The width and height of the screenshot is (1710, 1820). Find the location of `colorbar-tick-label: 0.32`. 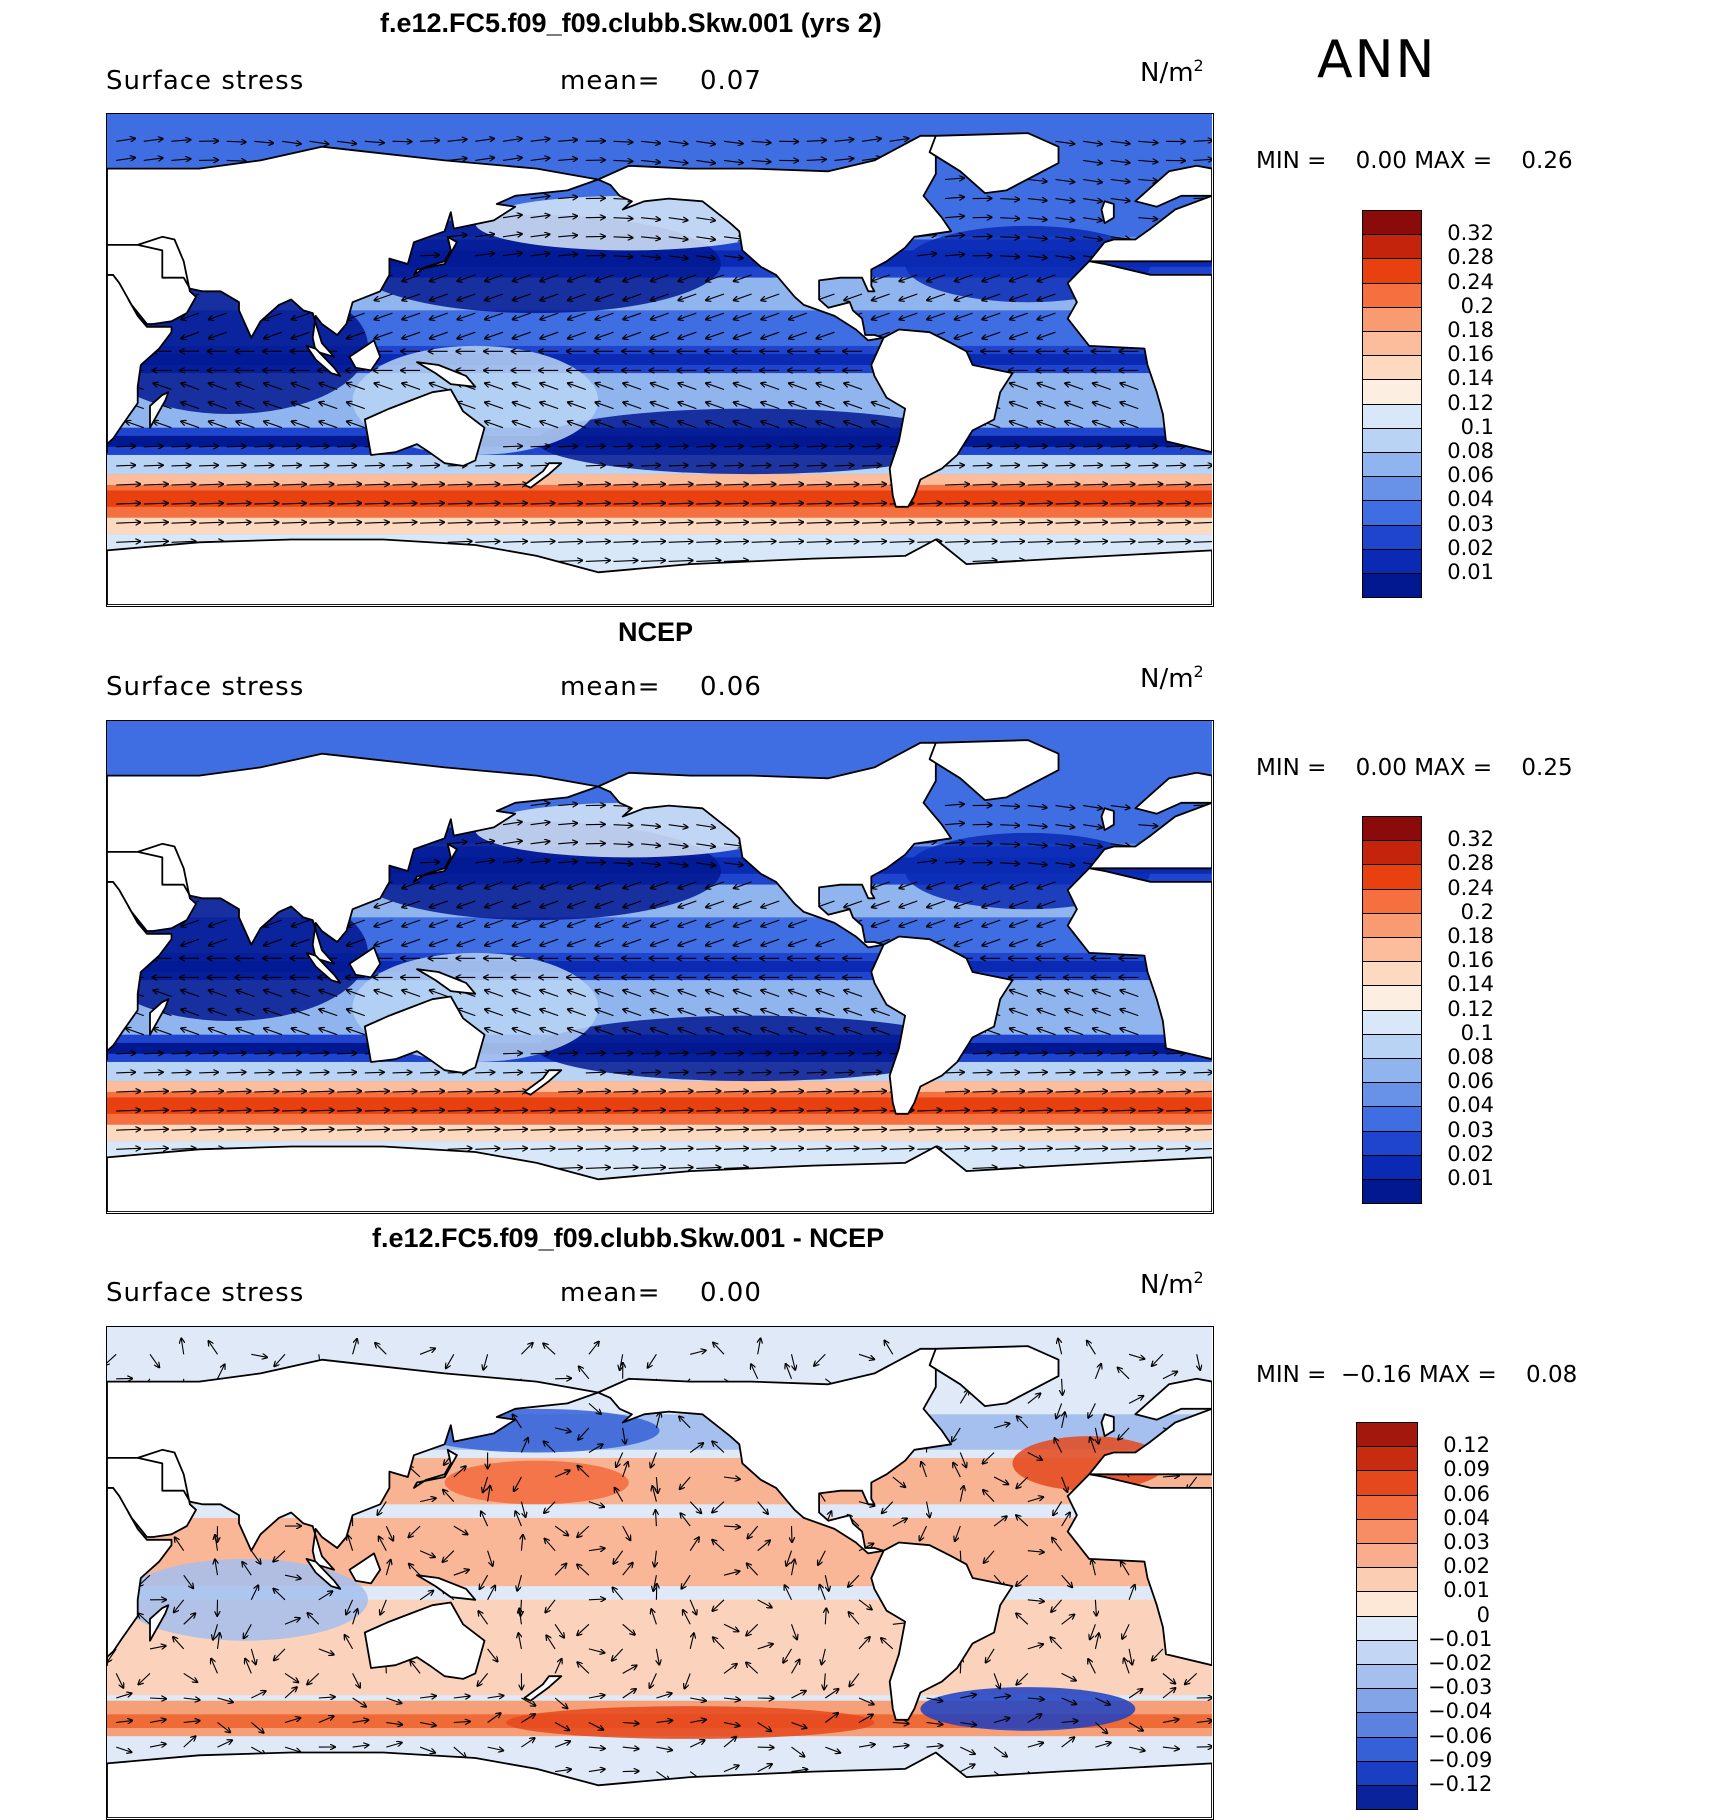

colorbar-tick-label: 0.32 is located at coordinates (1463, 839).